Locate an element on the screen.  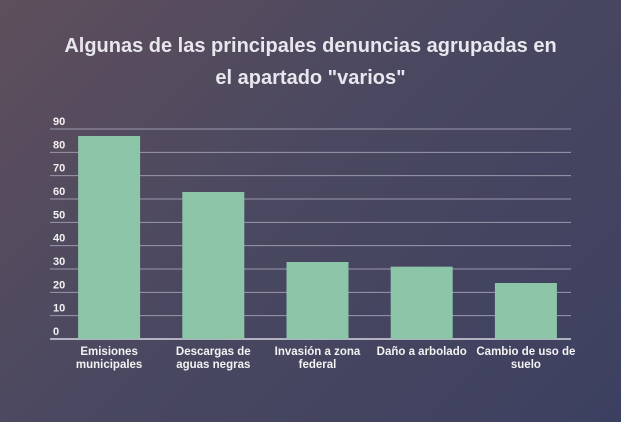
y-tick-label: 70 is located at coordinates (59, 169).